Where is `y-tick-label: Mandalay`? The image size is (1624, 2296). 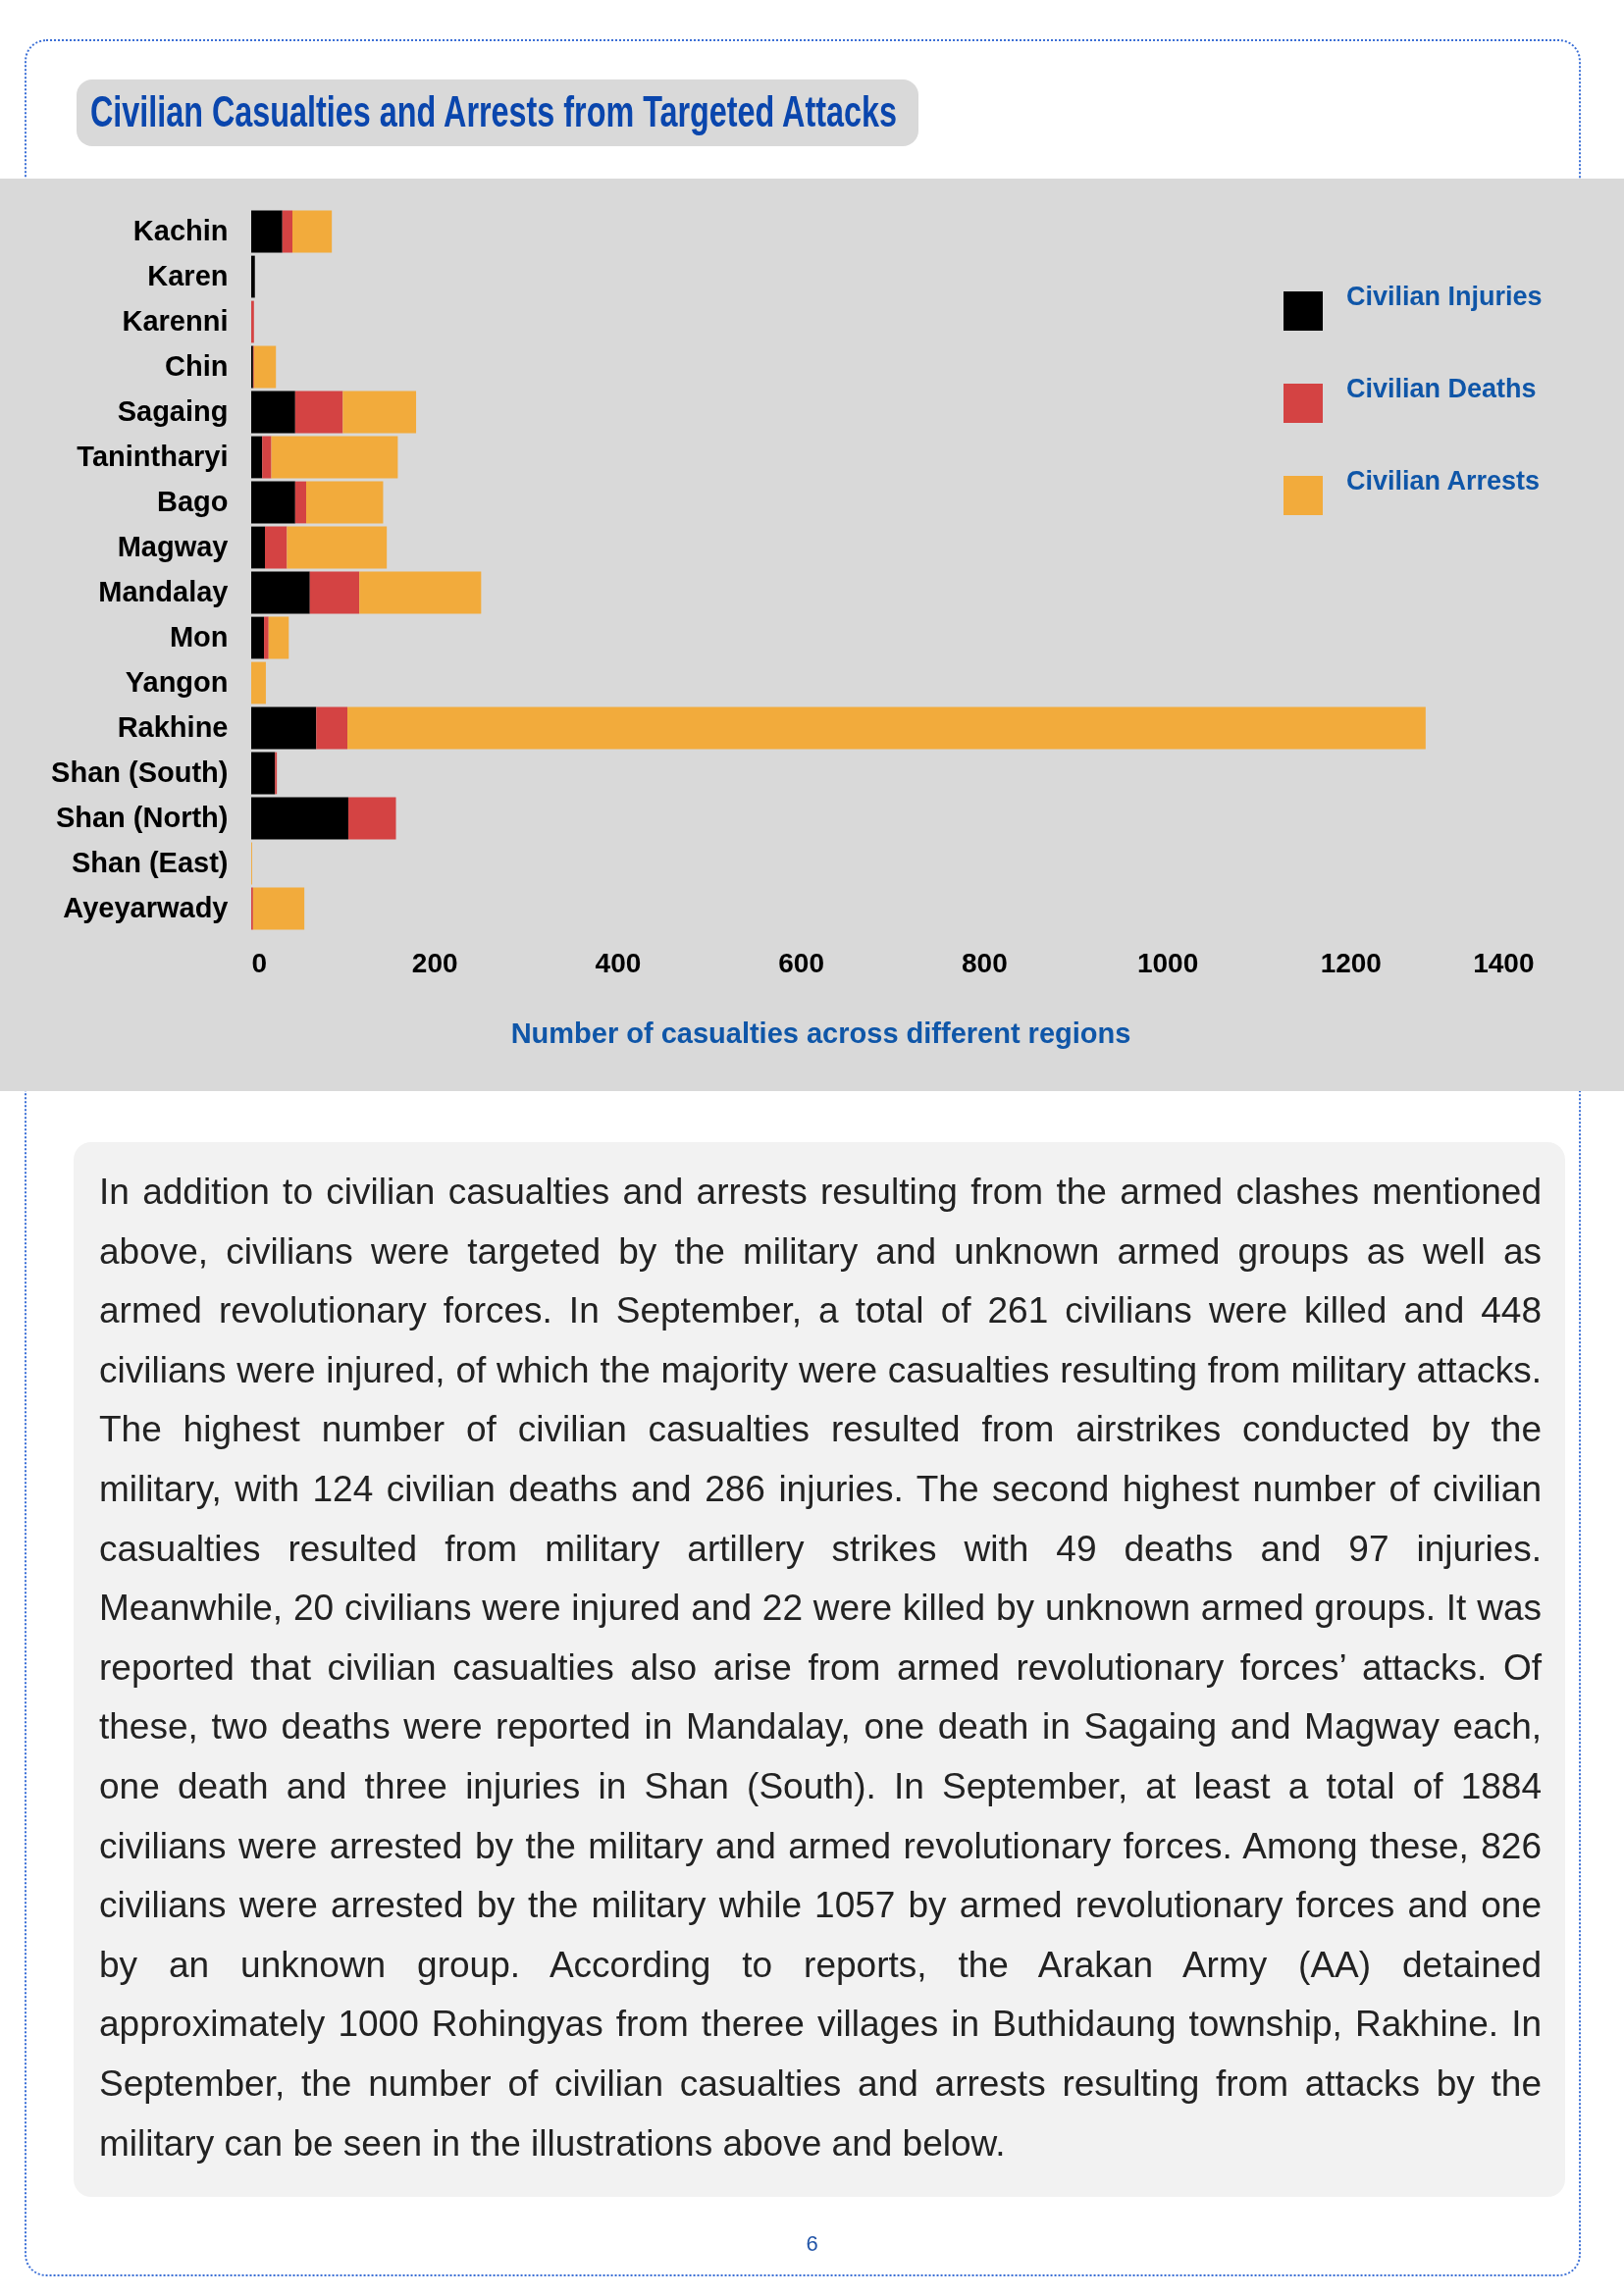 y-tick-label: Mandalay is located at coordinates (163, 591).